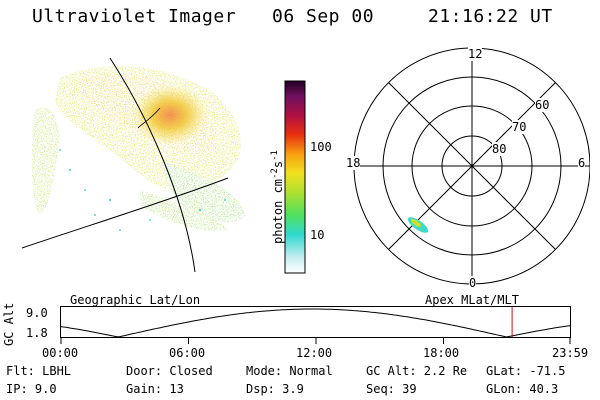 This screenshot has width=600, height=400. Describe the element at coordinates (526, 371) in the screenshot. I see `geographic-latitude: GLat: -71.5` at that location.